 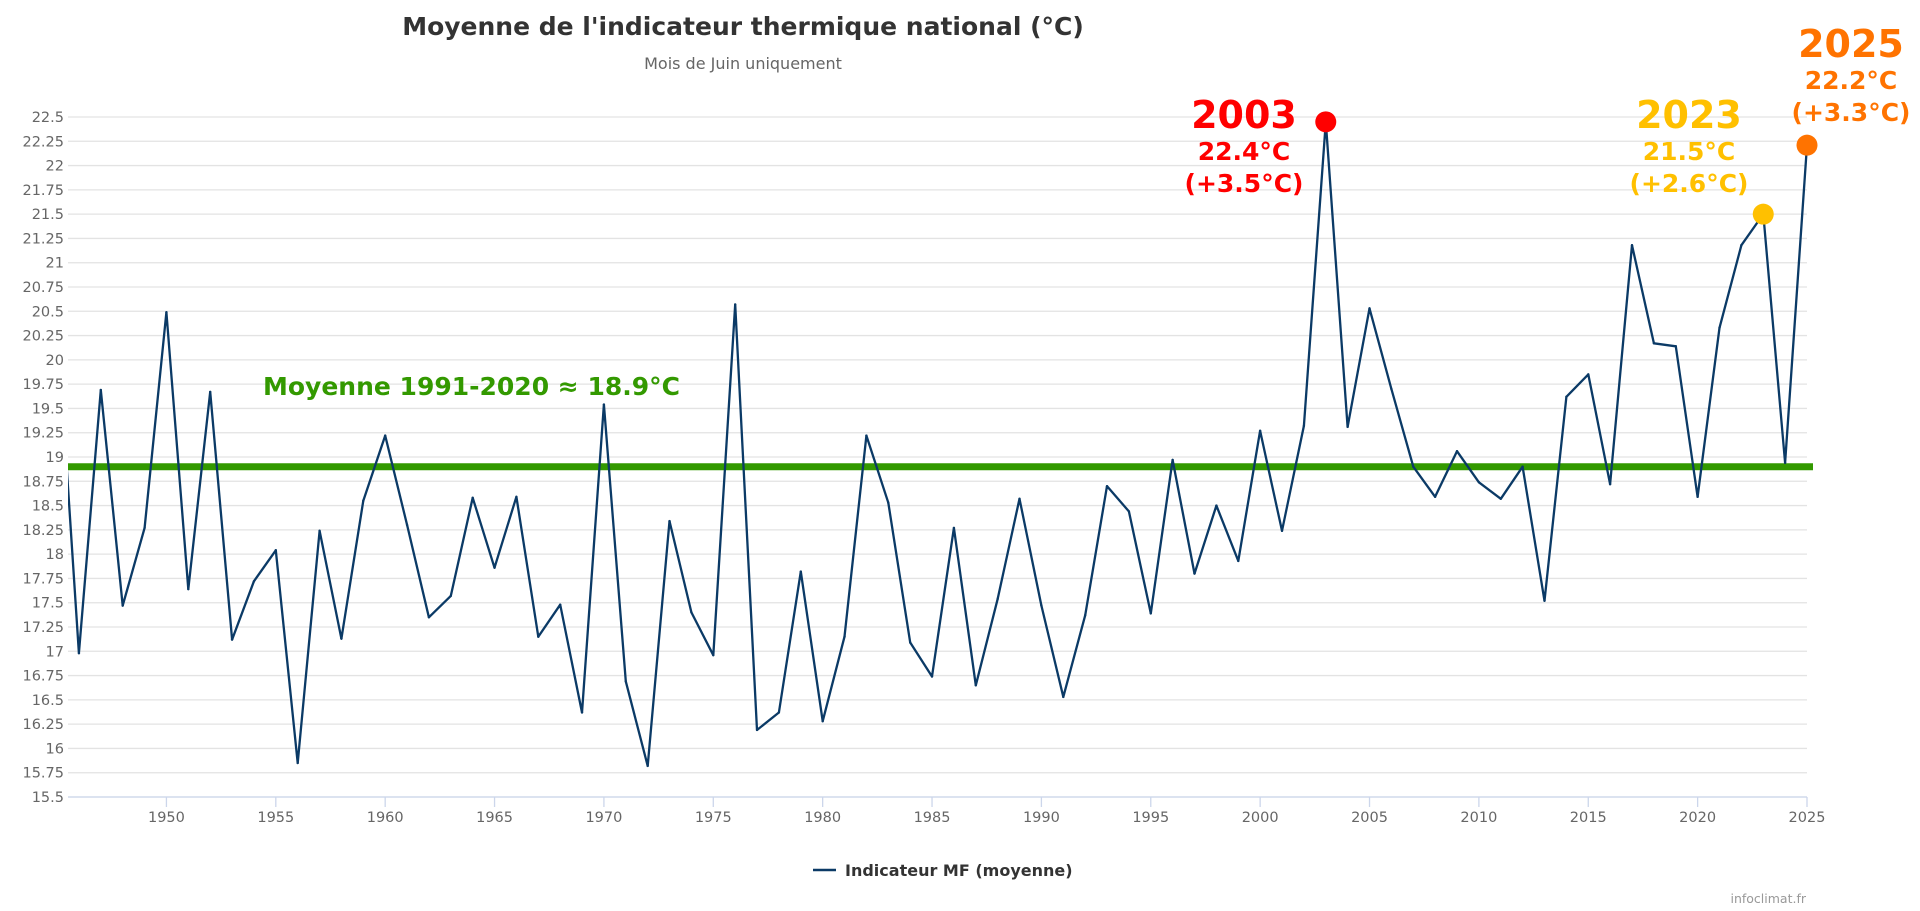 What do you see at coordinates (43, 677) in the screenshot?
I see `y-tick-label: 16.75` at bounding box center [43, 677].